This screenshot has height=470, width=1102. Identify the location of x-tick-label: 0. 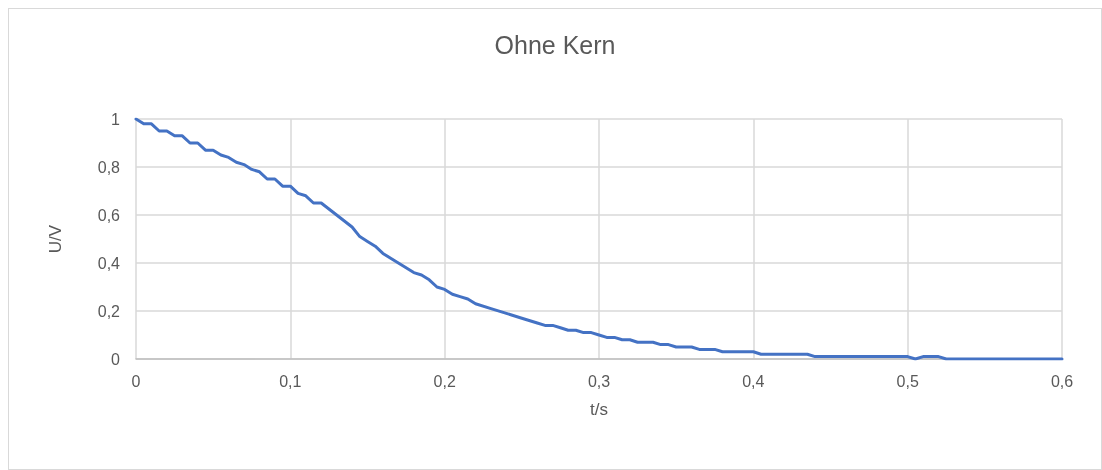
(136, 381).